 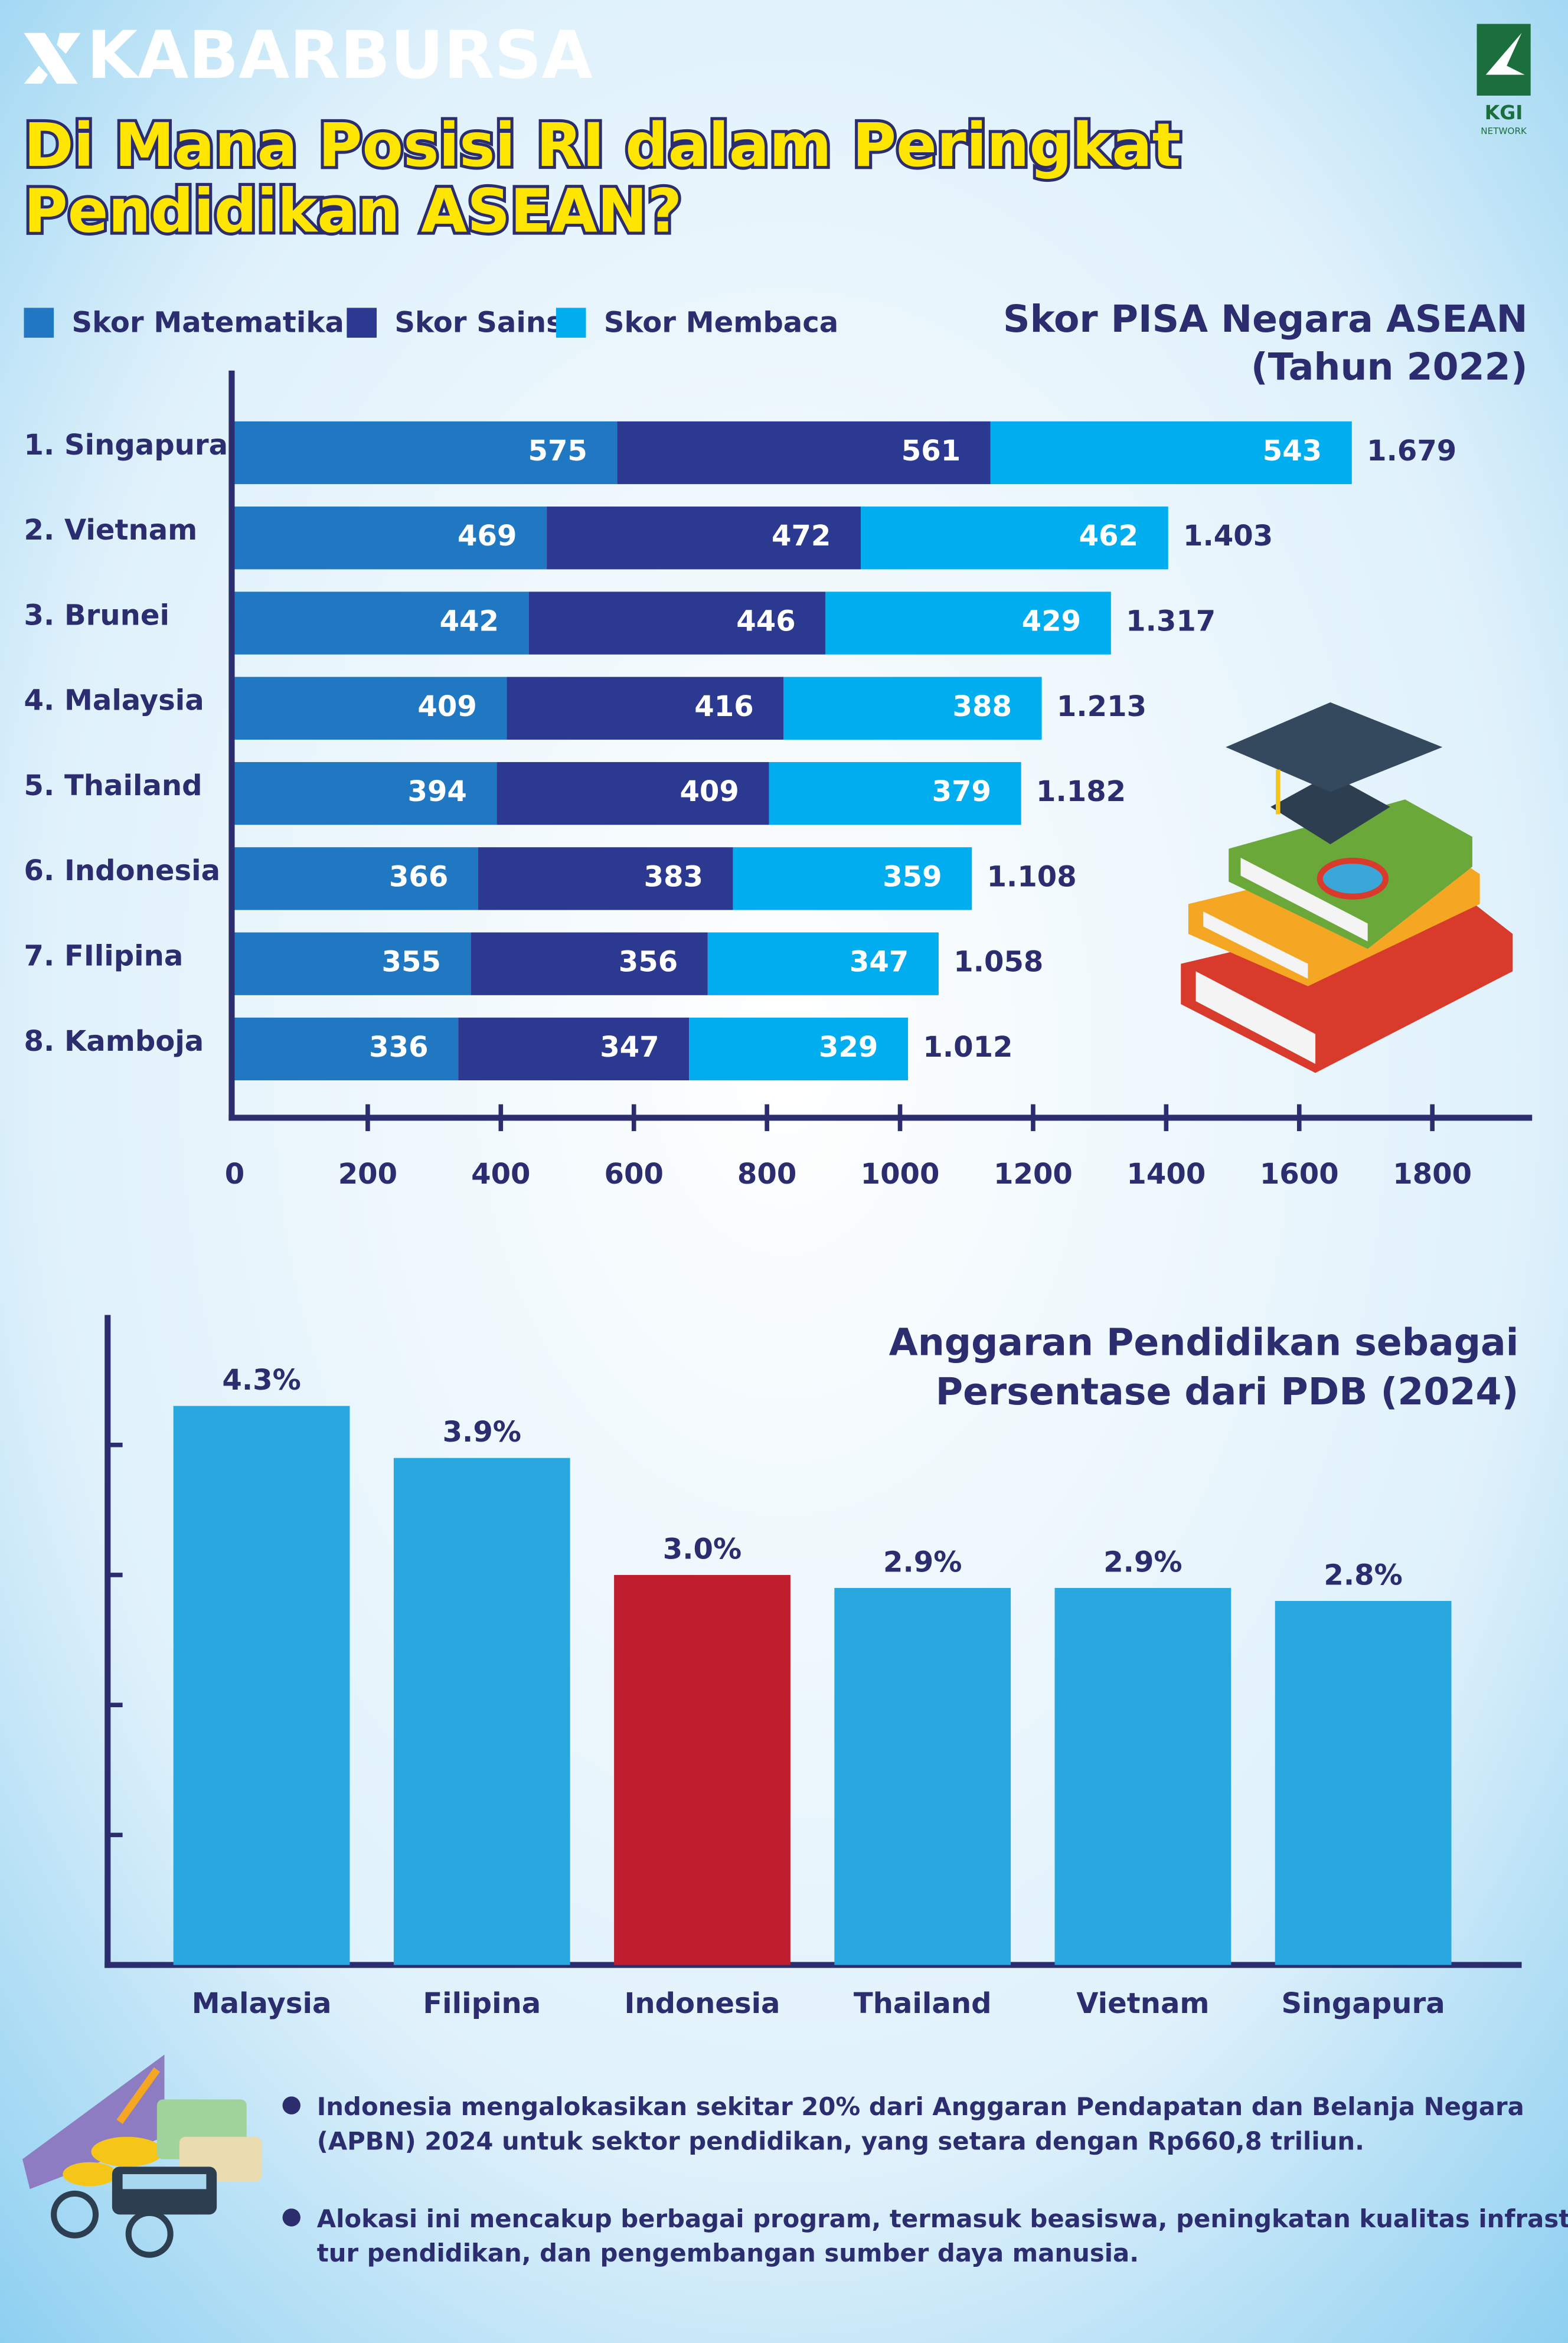 What do you see at coordinates (470, 622) in the screenshot?
I see `value-label: 442` at bounding box center [470, 622].